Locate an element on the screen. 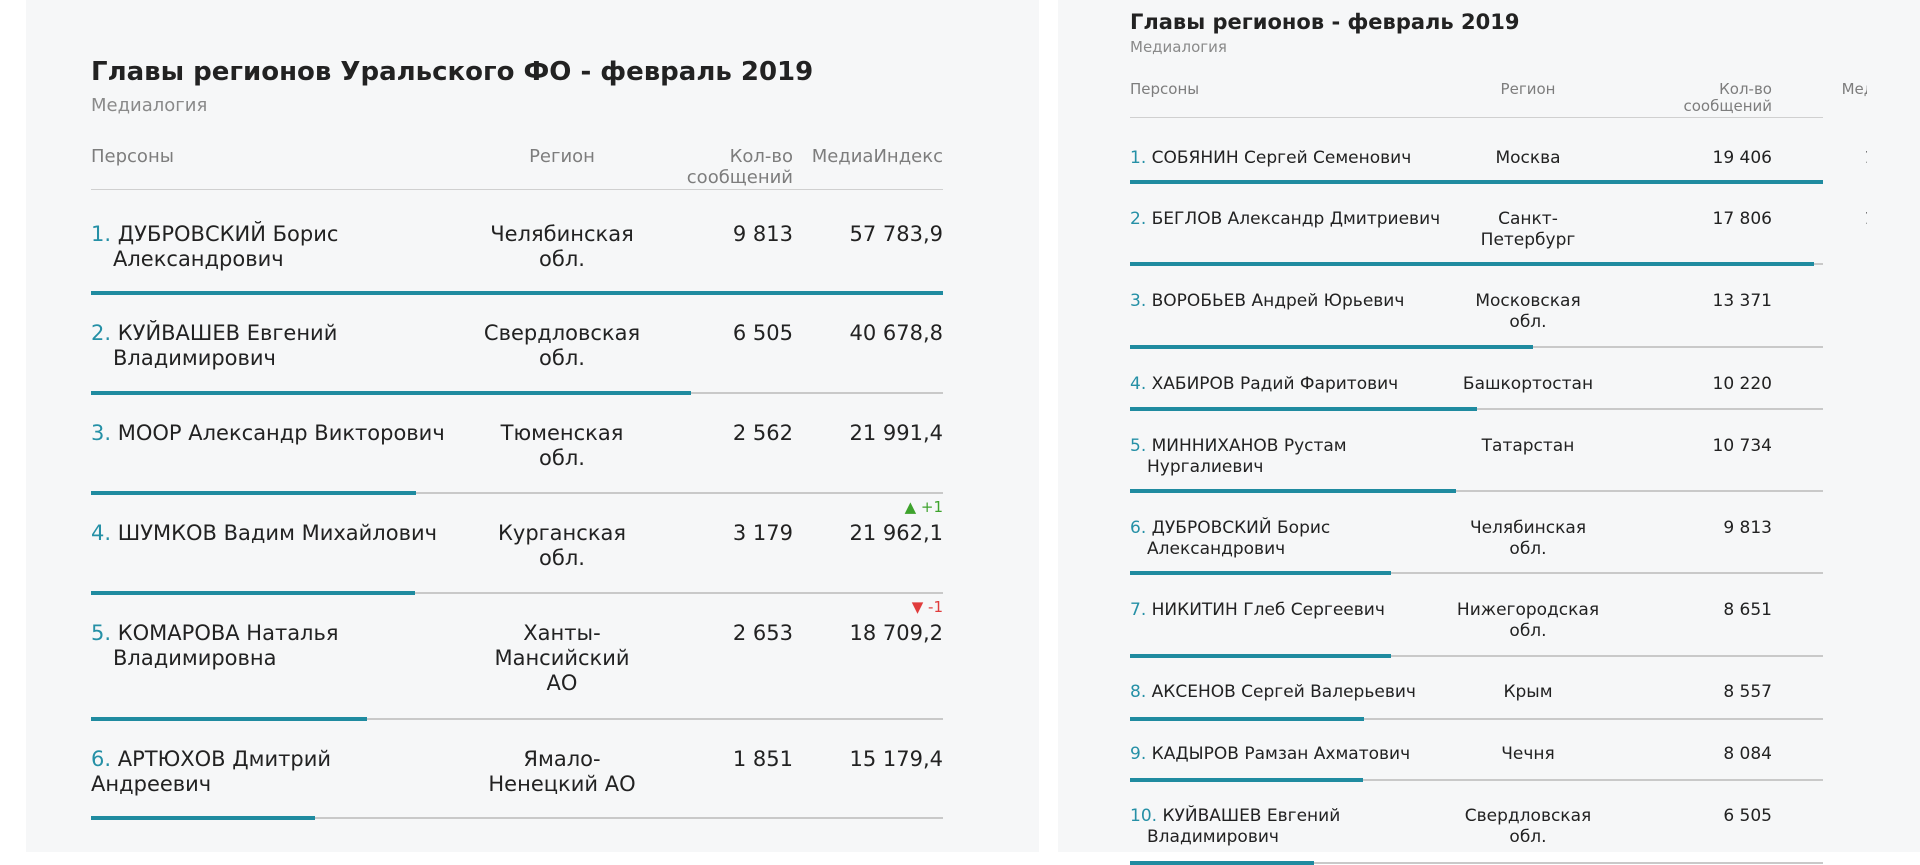 The height and width of the screenshot is (865, 1920). region-name-line1: Курганская is located at coordinates (562, 533).